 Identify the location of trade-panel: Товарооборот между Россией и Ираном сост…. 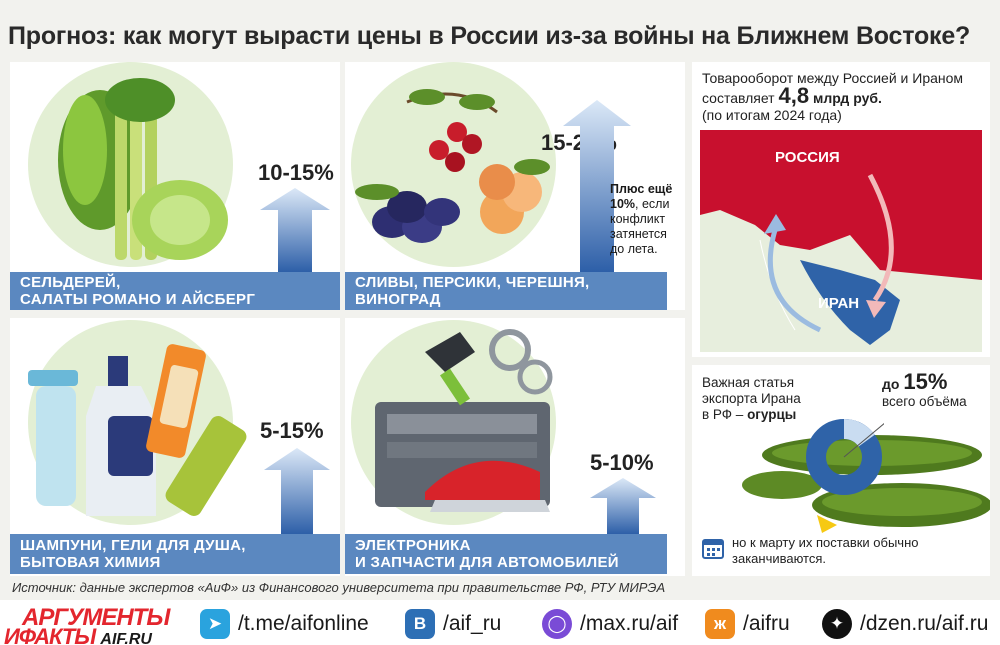
(841, 209).